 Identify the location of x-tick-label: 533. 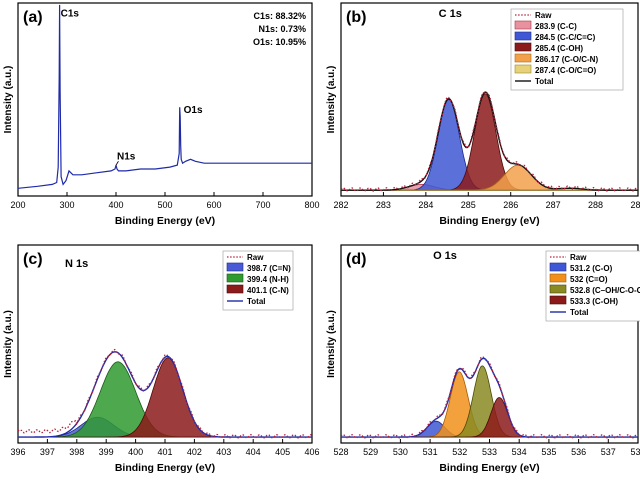
(489, 452).